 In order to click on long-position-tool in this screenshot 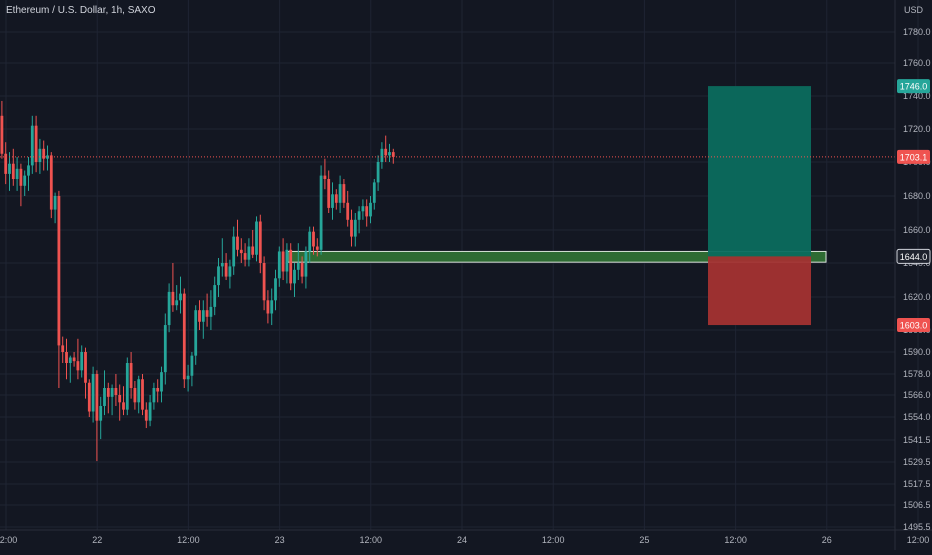, I will do `click(759, 206)`.